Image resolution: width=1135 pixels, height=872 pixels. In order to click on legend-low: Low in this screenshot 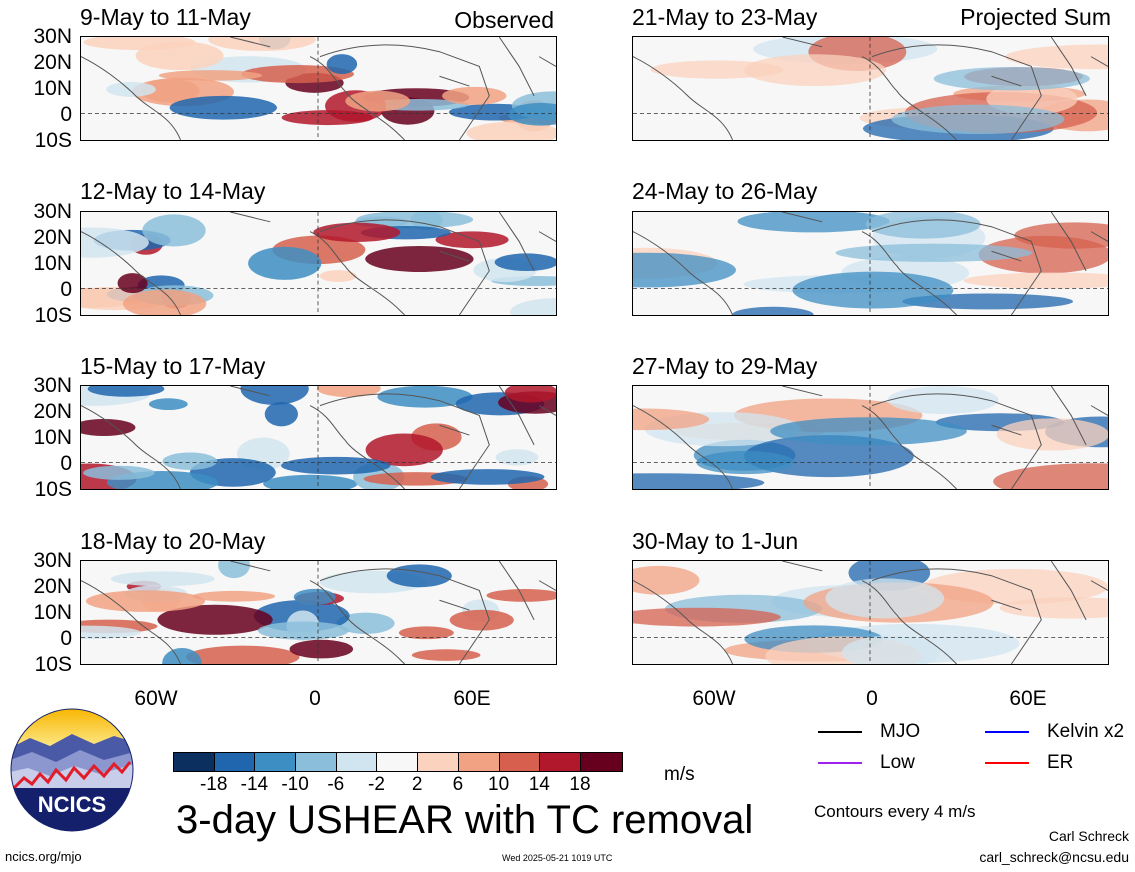, I will do `click(866, 762)`.